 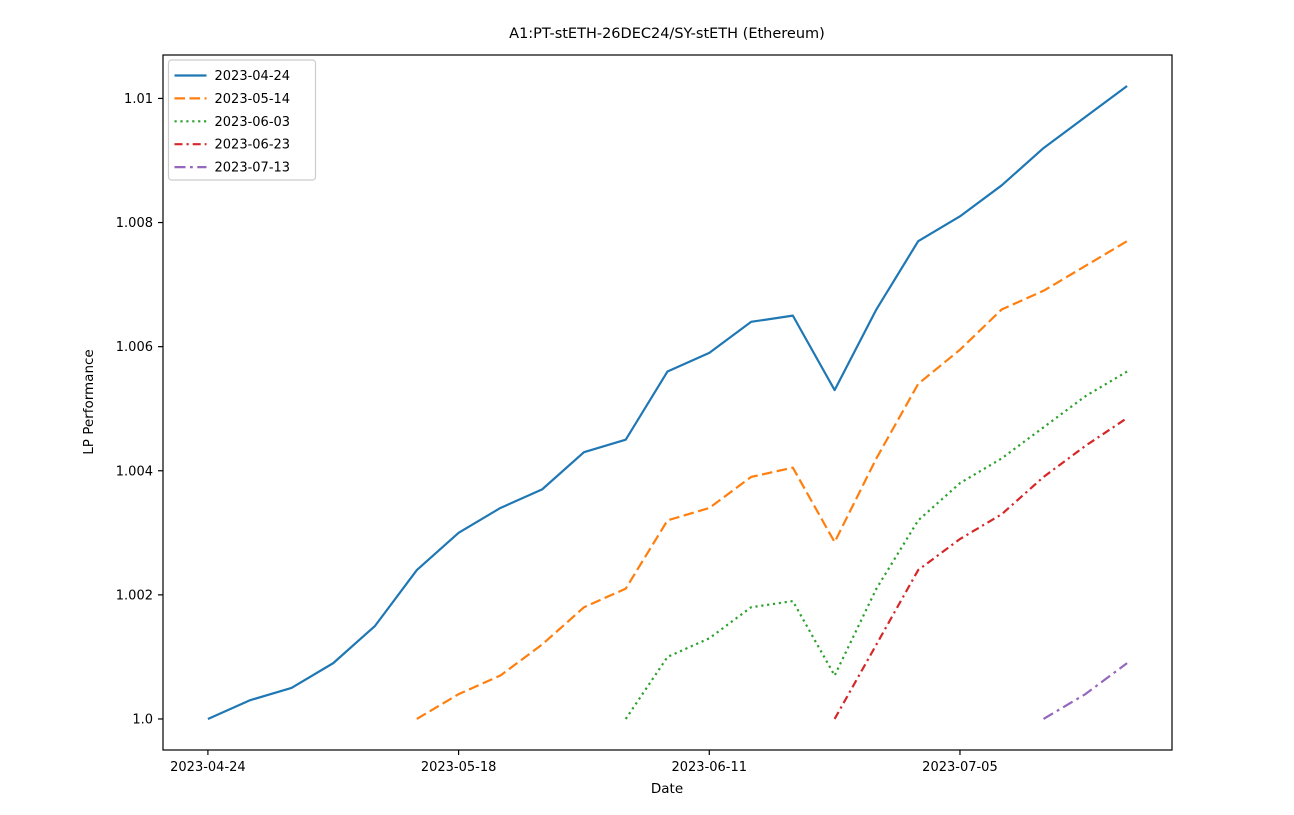 What do you see at coordinates (142, 719) in the screenshot?
I see `y-tick-label: 1.0` at bounding box center [142, 719].